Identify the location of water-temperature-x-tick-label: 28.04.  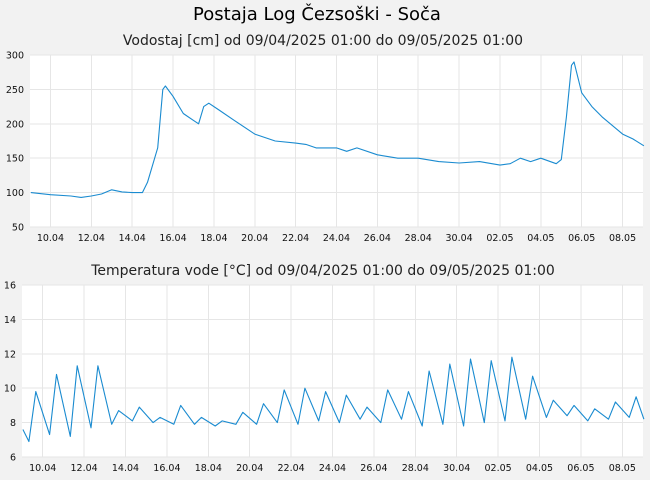
(415, 468).